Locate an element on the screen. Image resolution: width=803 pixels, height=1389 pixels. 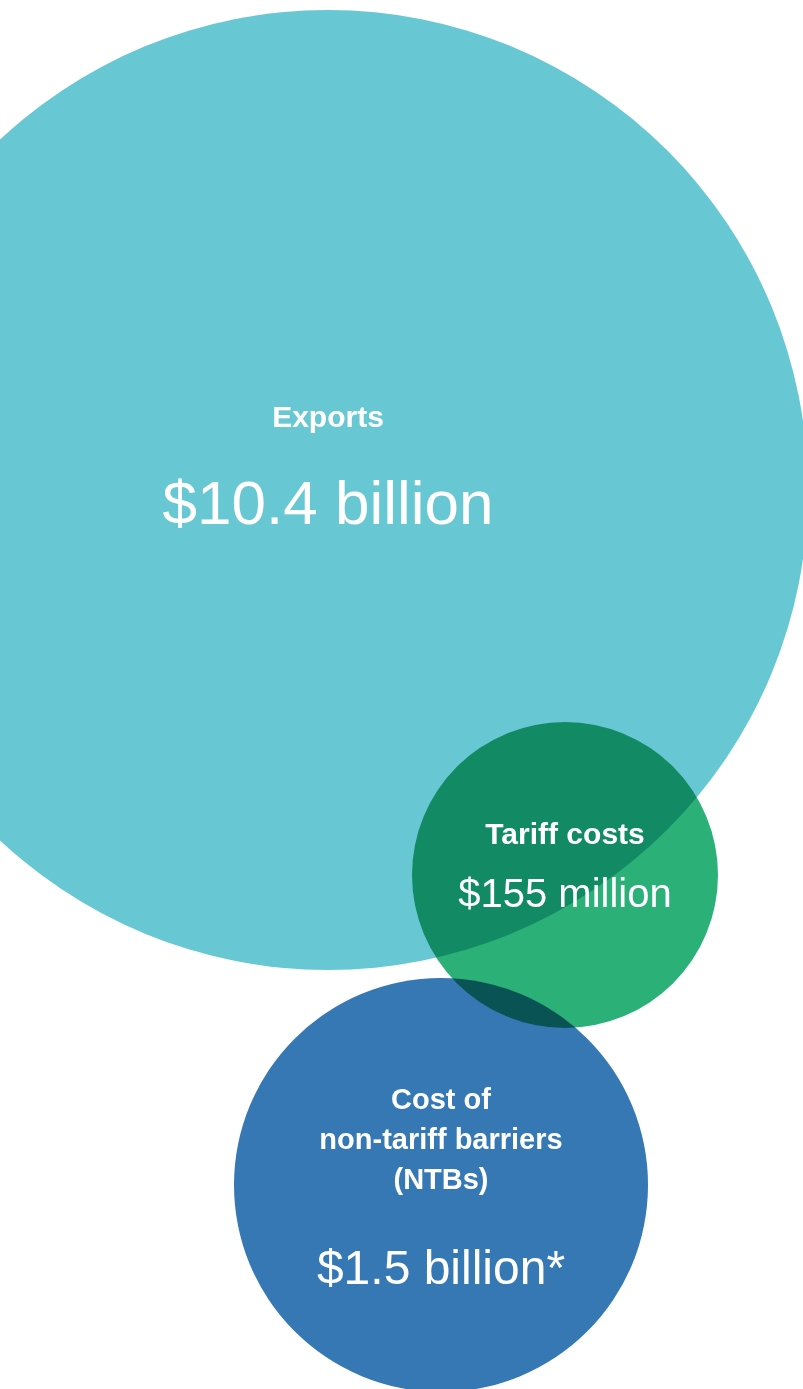
data-label: $10.4 billion is located at coordinates (328, 502).